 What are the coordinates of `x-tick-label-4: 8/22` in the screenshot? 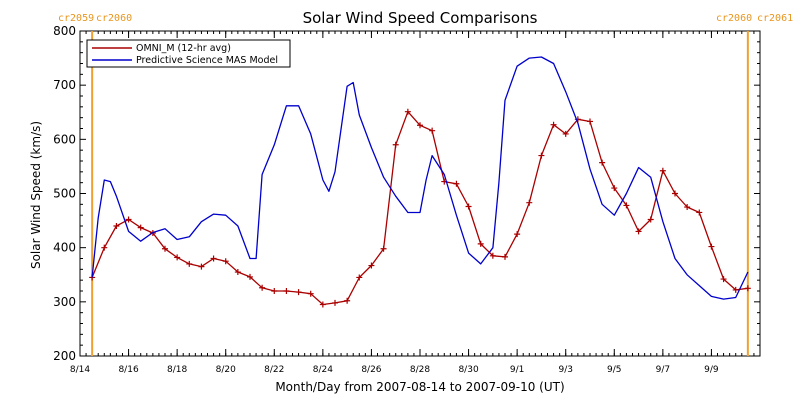 It's located at (274, 370).